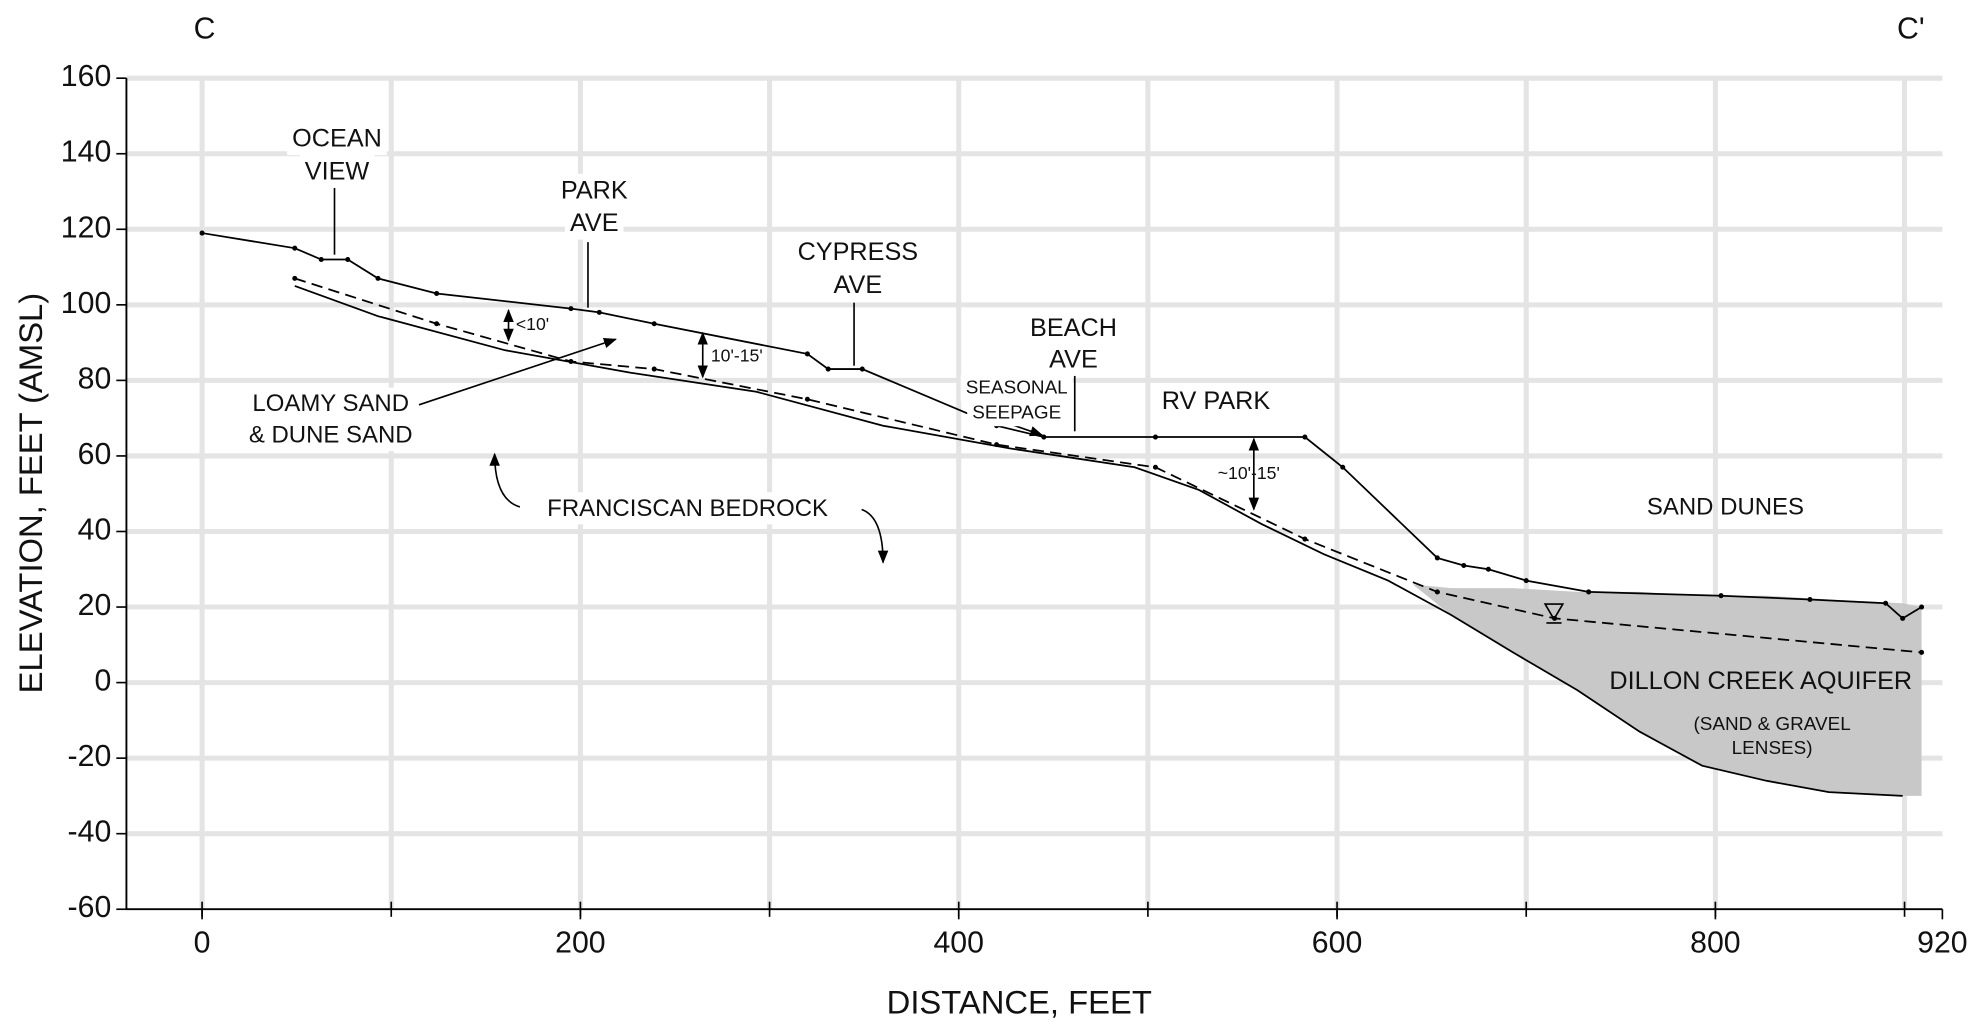 This screenshot has width=1978, height=1024. Describe the element at coordinates (90, 756) in the screenshot. I see `y-tick-label: -20` at that location.